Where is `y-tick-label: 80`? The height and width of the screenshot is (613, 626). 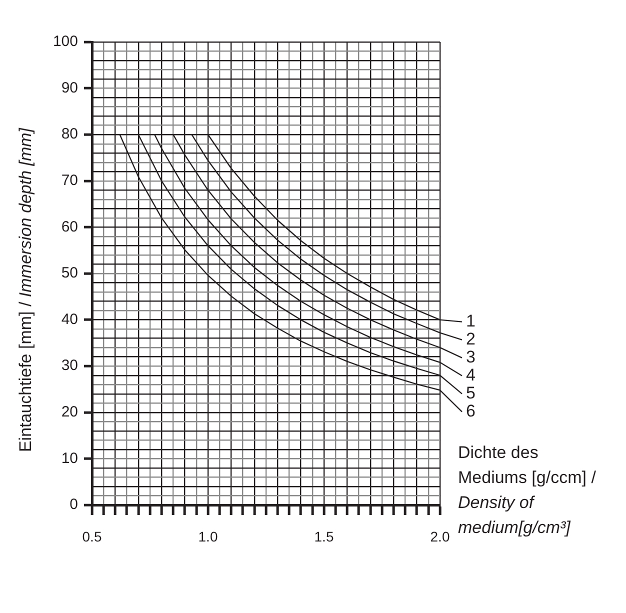 y-tick-label: 80 is located at coordinates (69, 134).